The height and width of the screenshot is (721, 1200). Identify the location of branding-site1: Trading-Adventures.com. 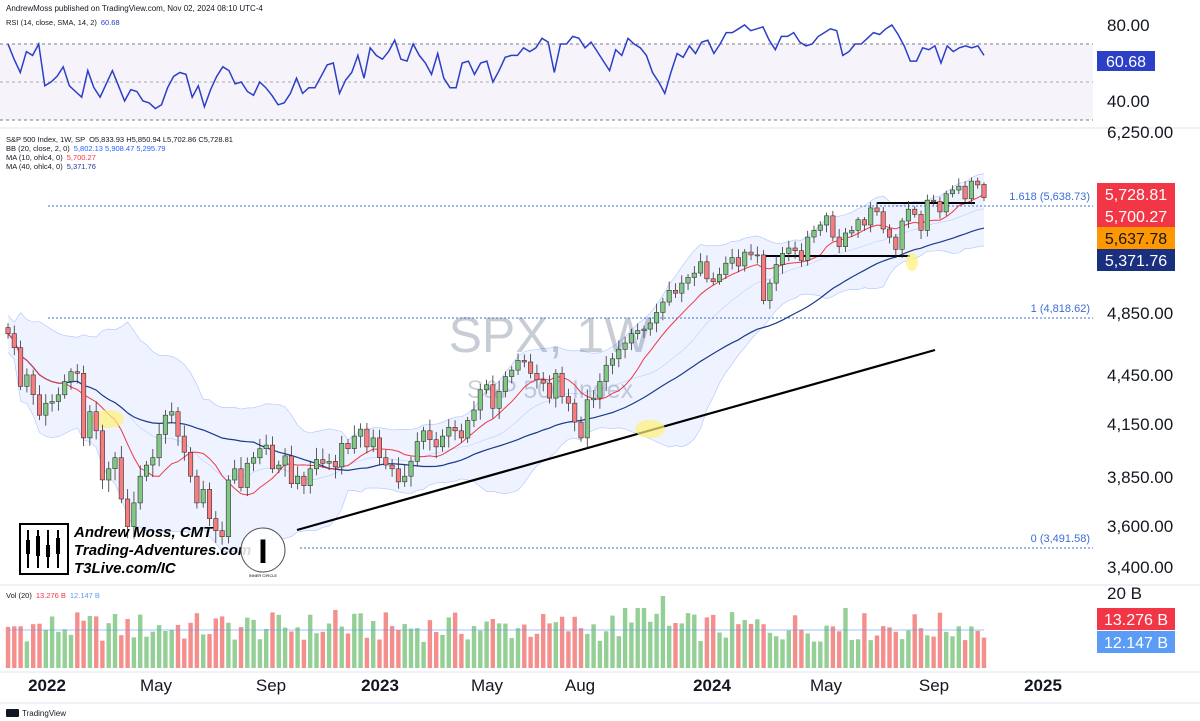
(162, 550).